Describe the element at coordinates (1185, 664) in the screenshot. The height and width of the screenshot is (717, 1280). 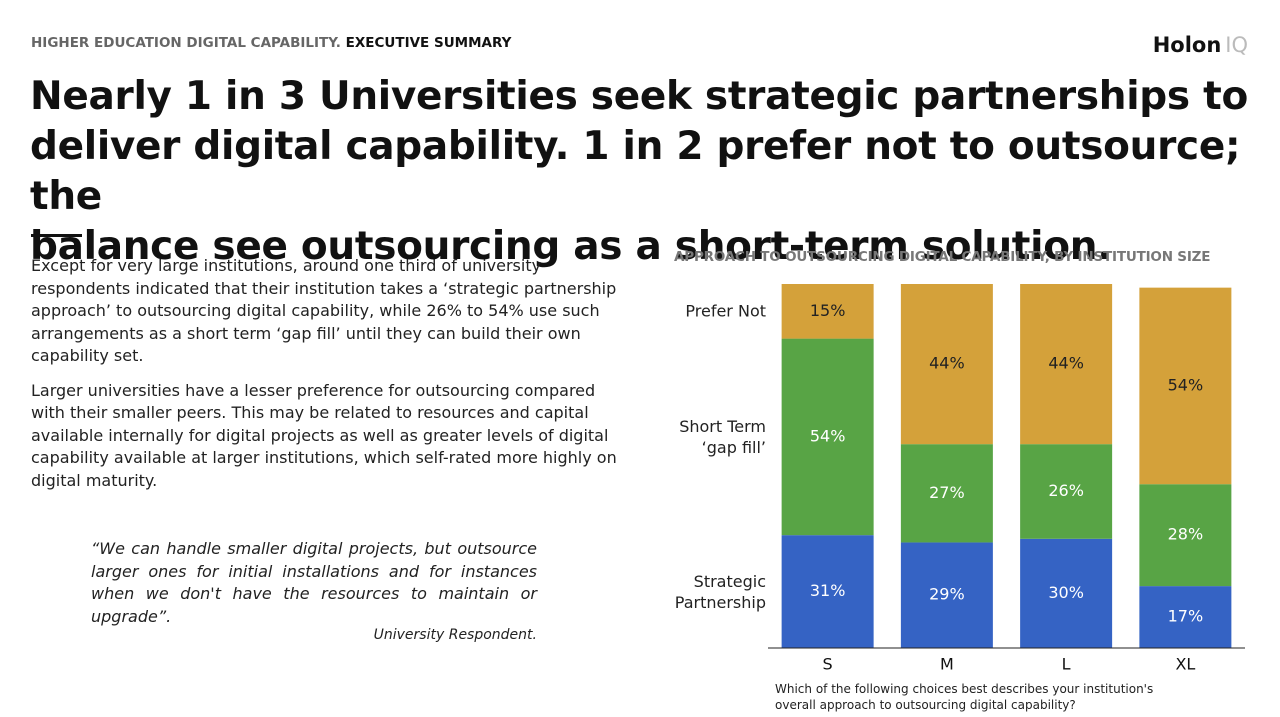
I see `x-tick-label: XL` at that location.